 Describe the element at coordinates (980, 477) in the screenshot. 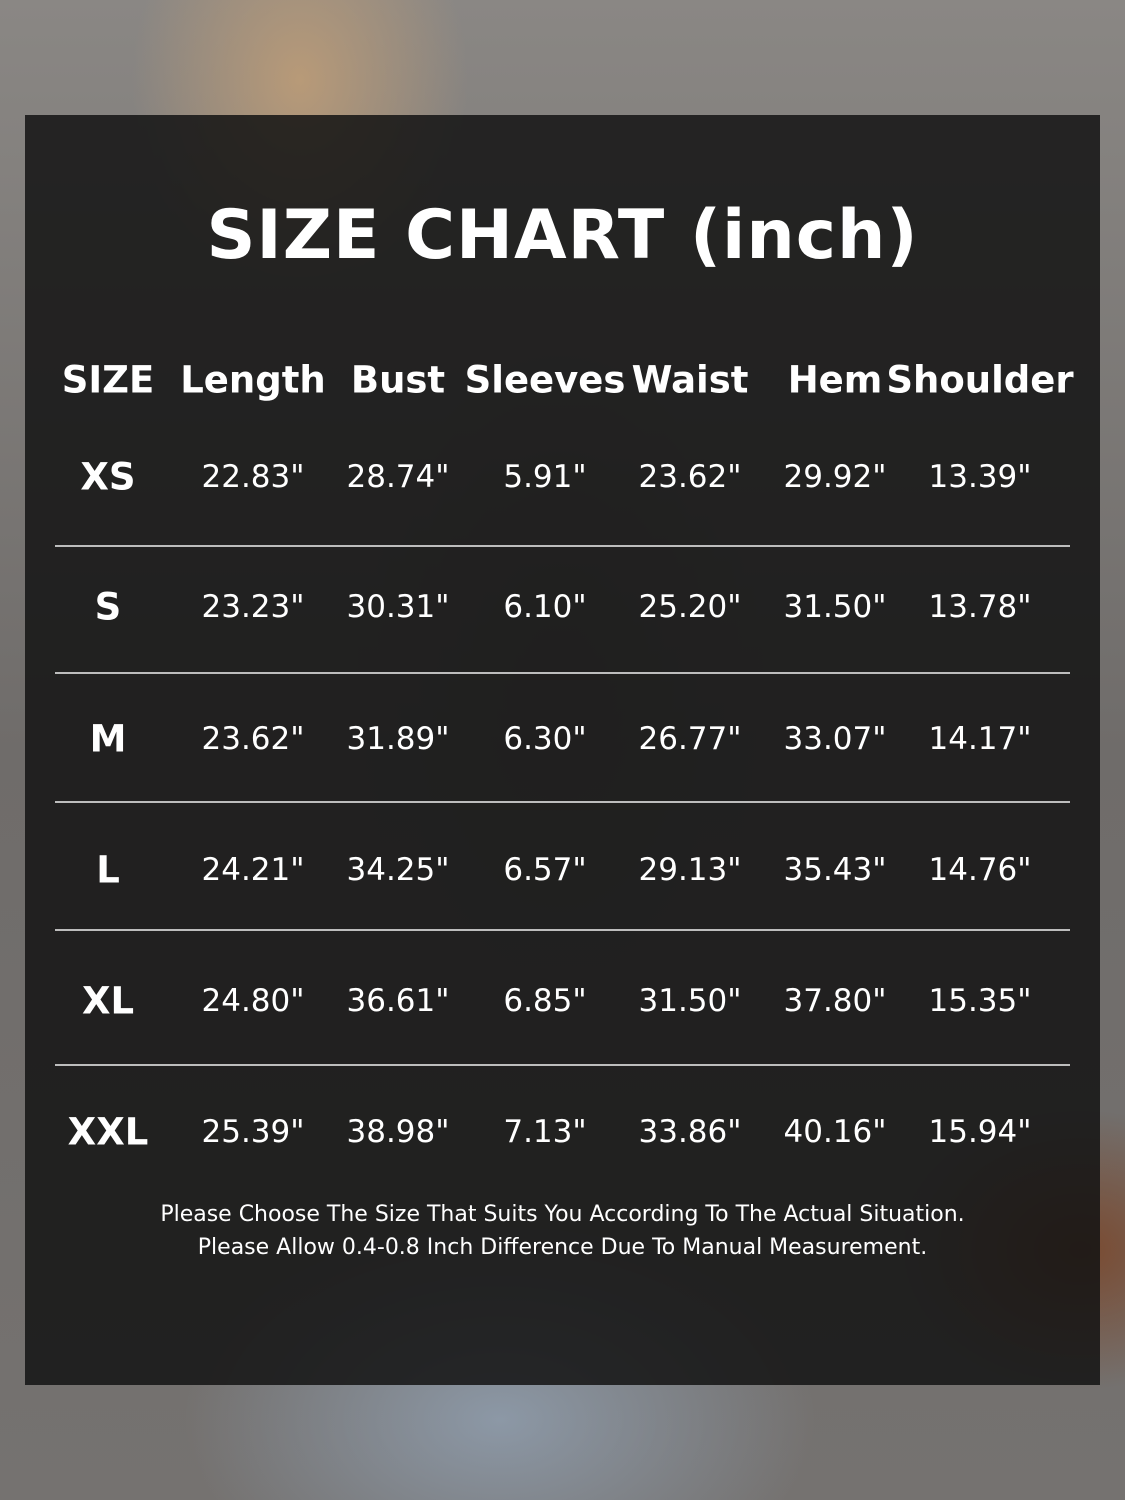

I see `measurement-value: 13.39"` at that location.